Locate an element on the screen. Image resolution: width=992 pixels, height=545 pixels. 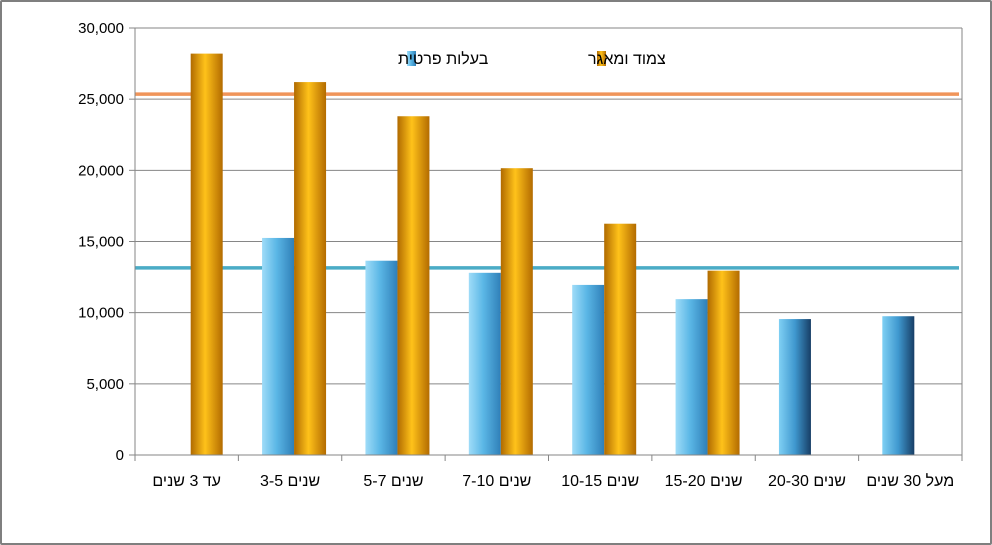
x-tick-label: 15-20 שנים is located at coordinates (704, 481).